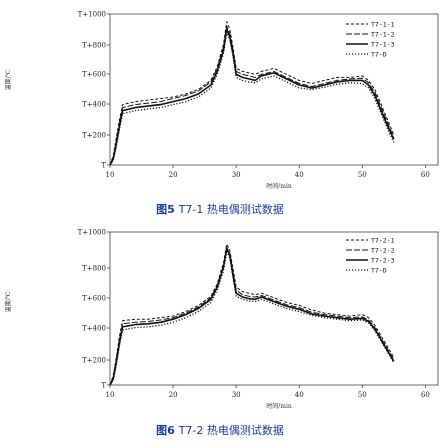 The height and width of the screenshot is (448, 441). I want to click on legend-label: T7-1-3, so click(383, 45).